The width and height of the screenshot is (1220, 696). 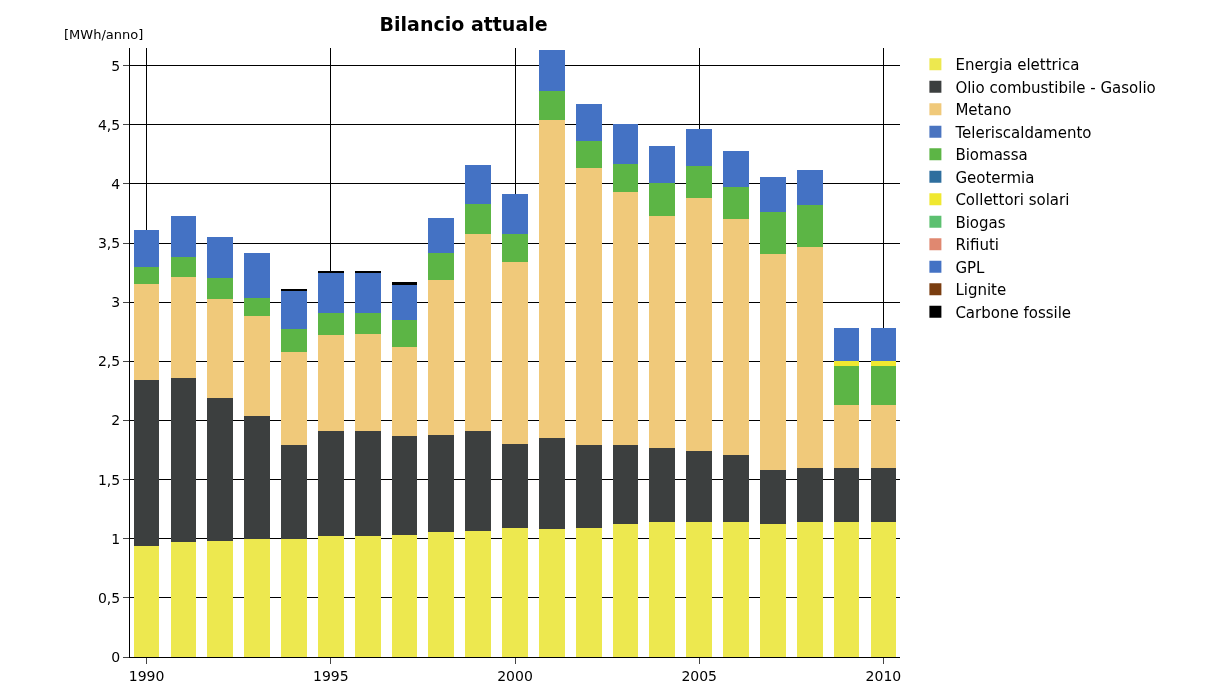 What do you see at coordinates (463, 23) in the screenshot?
I see `chart-title: Bilancio attuale` at bounding box center [463, 23].